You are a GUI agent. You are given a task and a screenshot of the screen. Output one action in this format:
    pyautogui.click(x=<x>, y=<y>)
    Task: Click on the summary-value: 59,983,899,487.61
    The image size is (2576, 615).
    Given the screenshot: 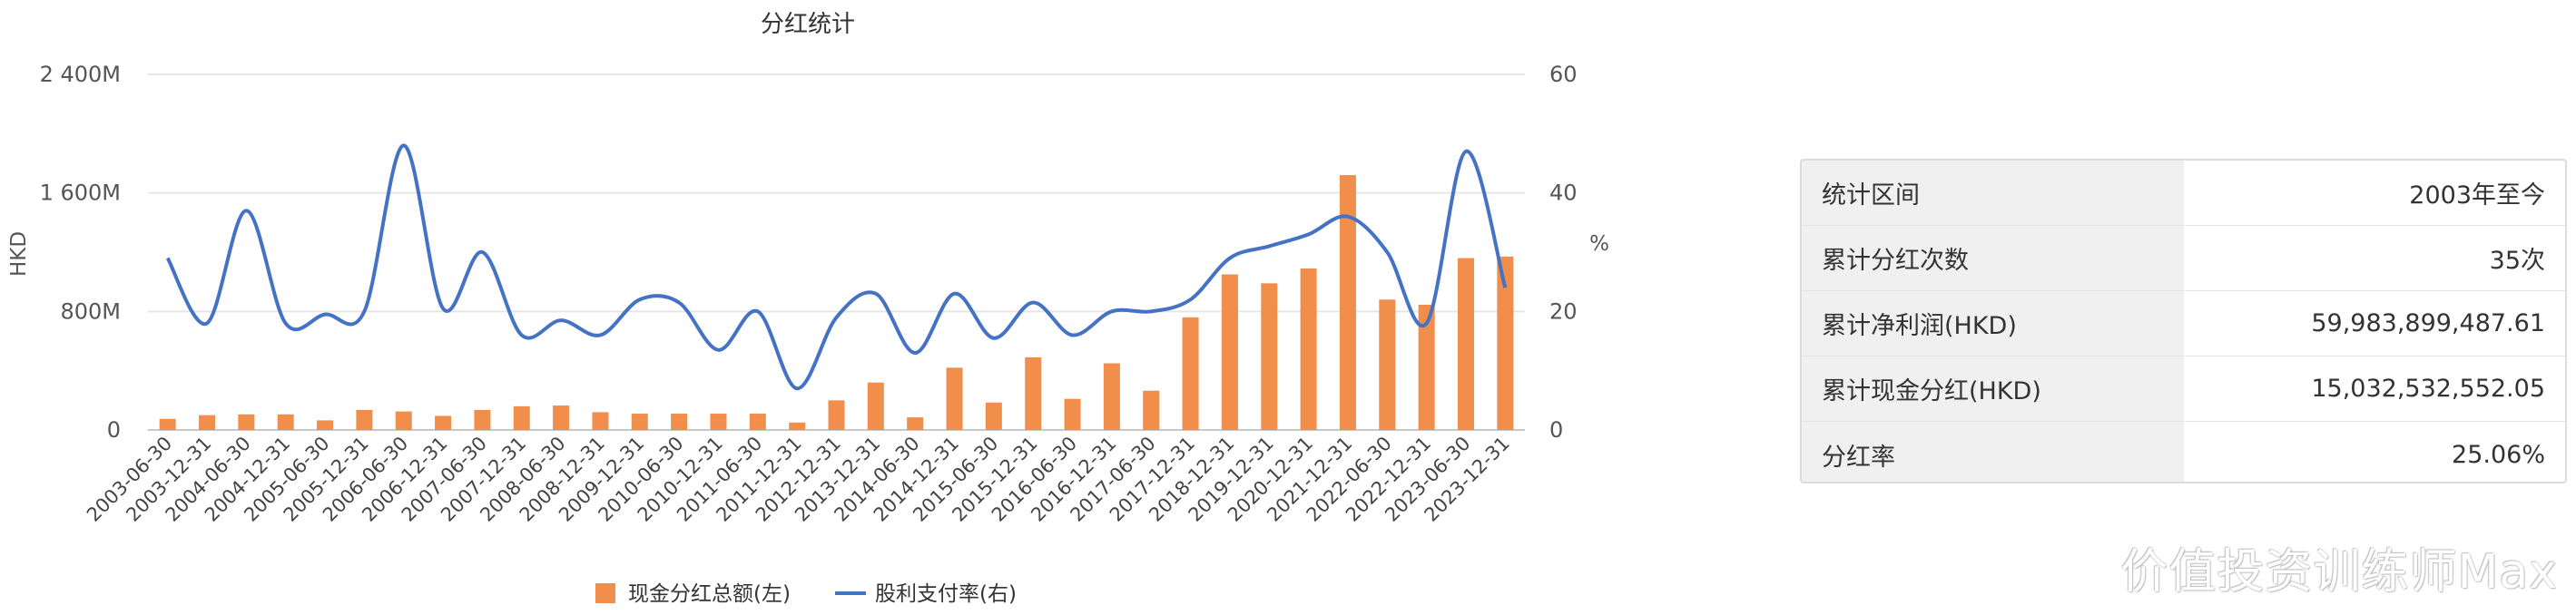 What is the action you would take?
    pyautogui.click(x=2428, y=323)
    